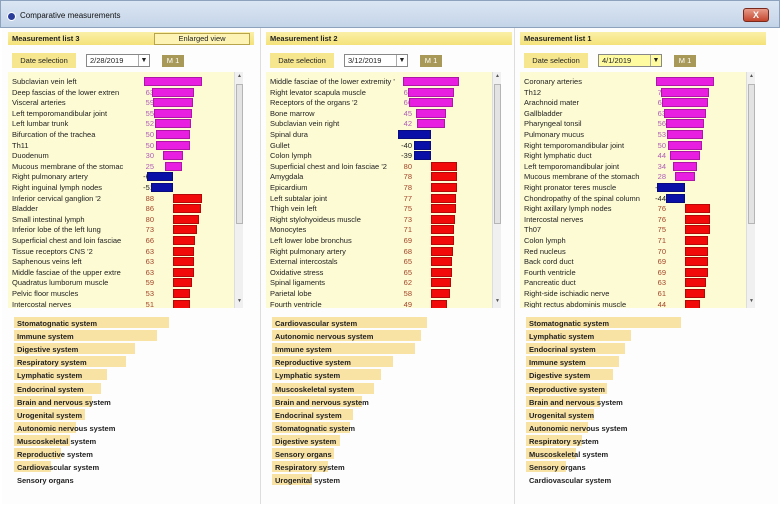  Describe the element at coordinates (632, 113) in the screenshot. I see `list-item: Gallbladder 63` at that location.